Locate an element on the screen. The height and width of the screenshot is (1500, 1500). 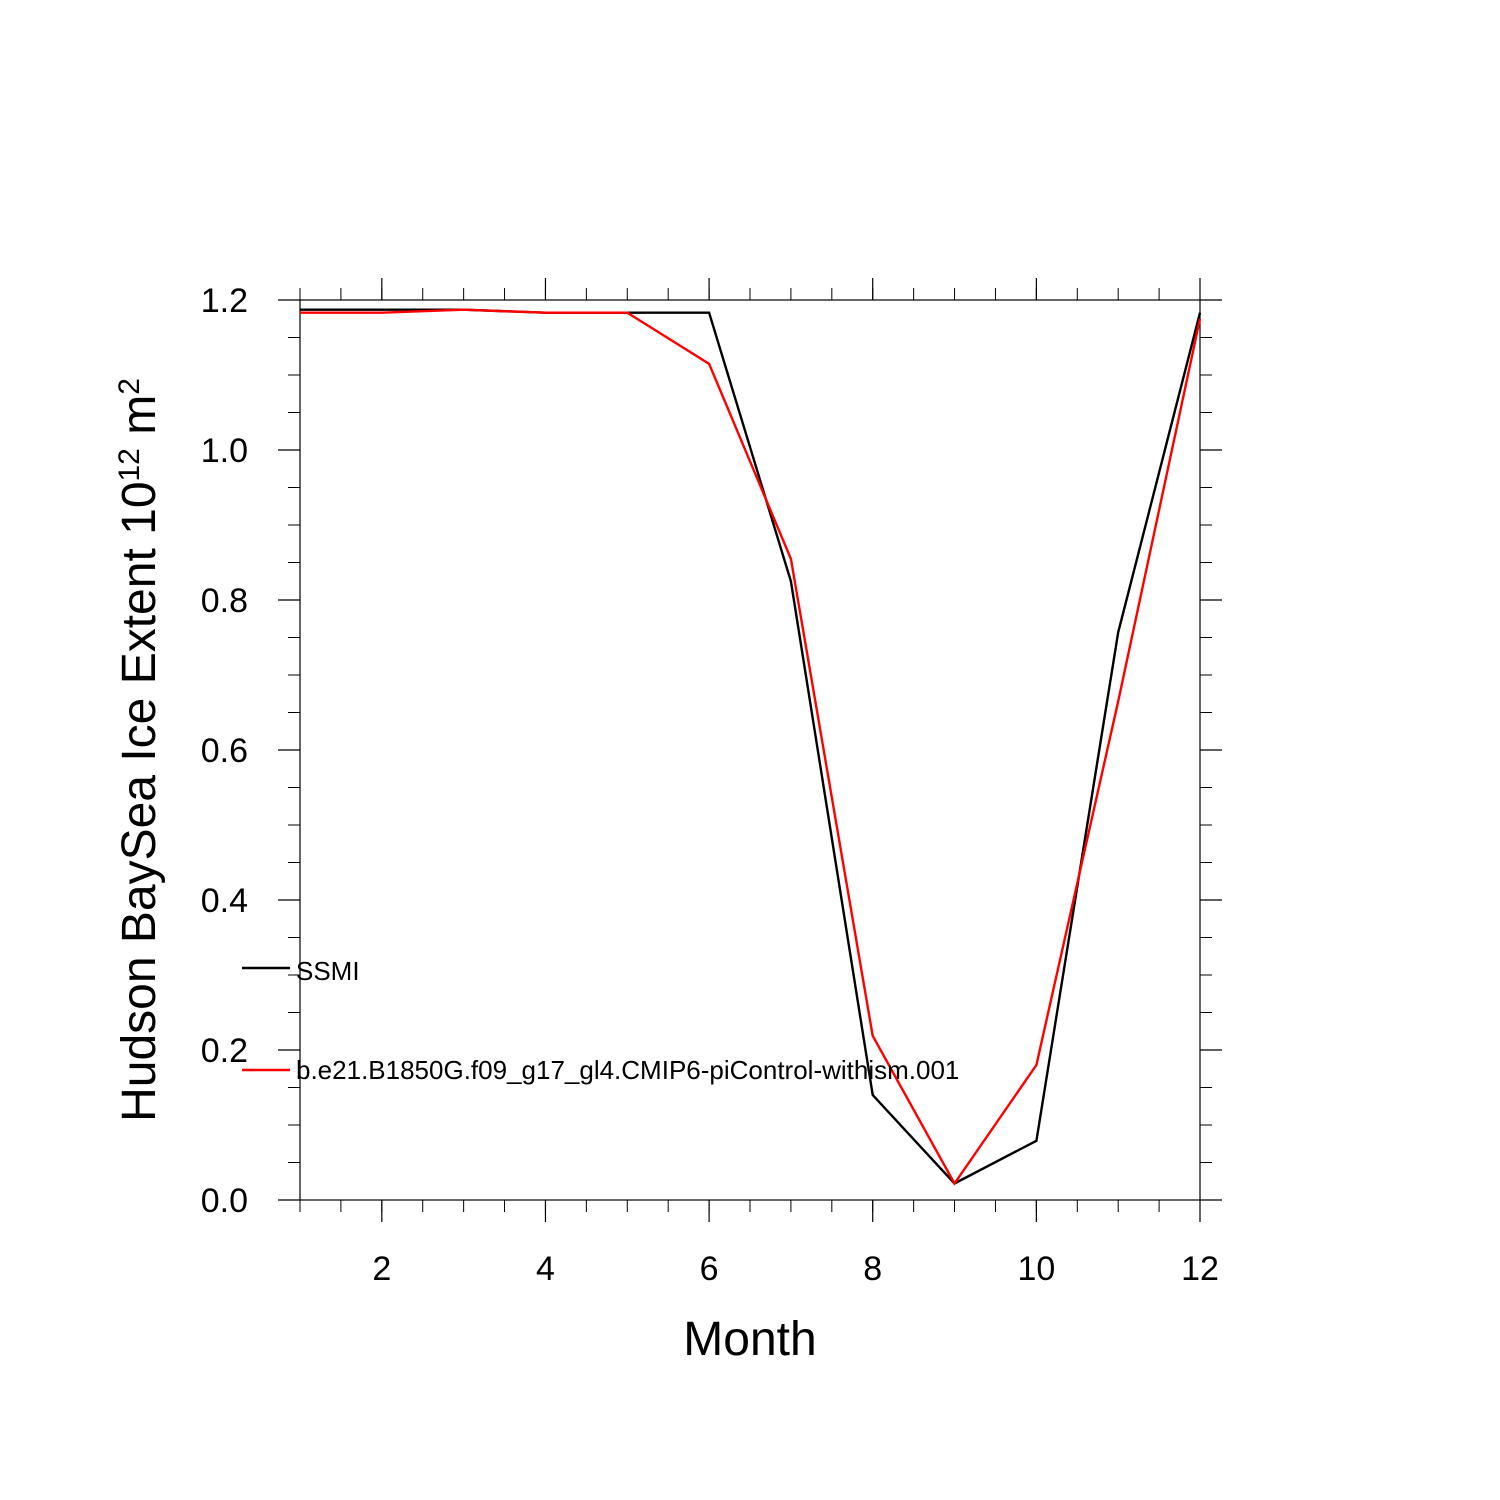
y-axis-title-unit: m is located at coordinates (139, 421).